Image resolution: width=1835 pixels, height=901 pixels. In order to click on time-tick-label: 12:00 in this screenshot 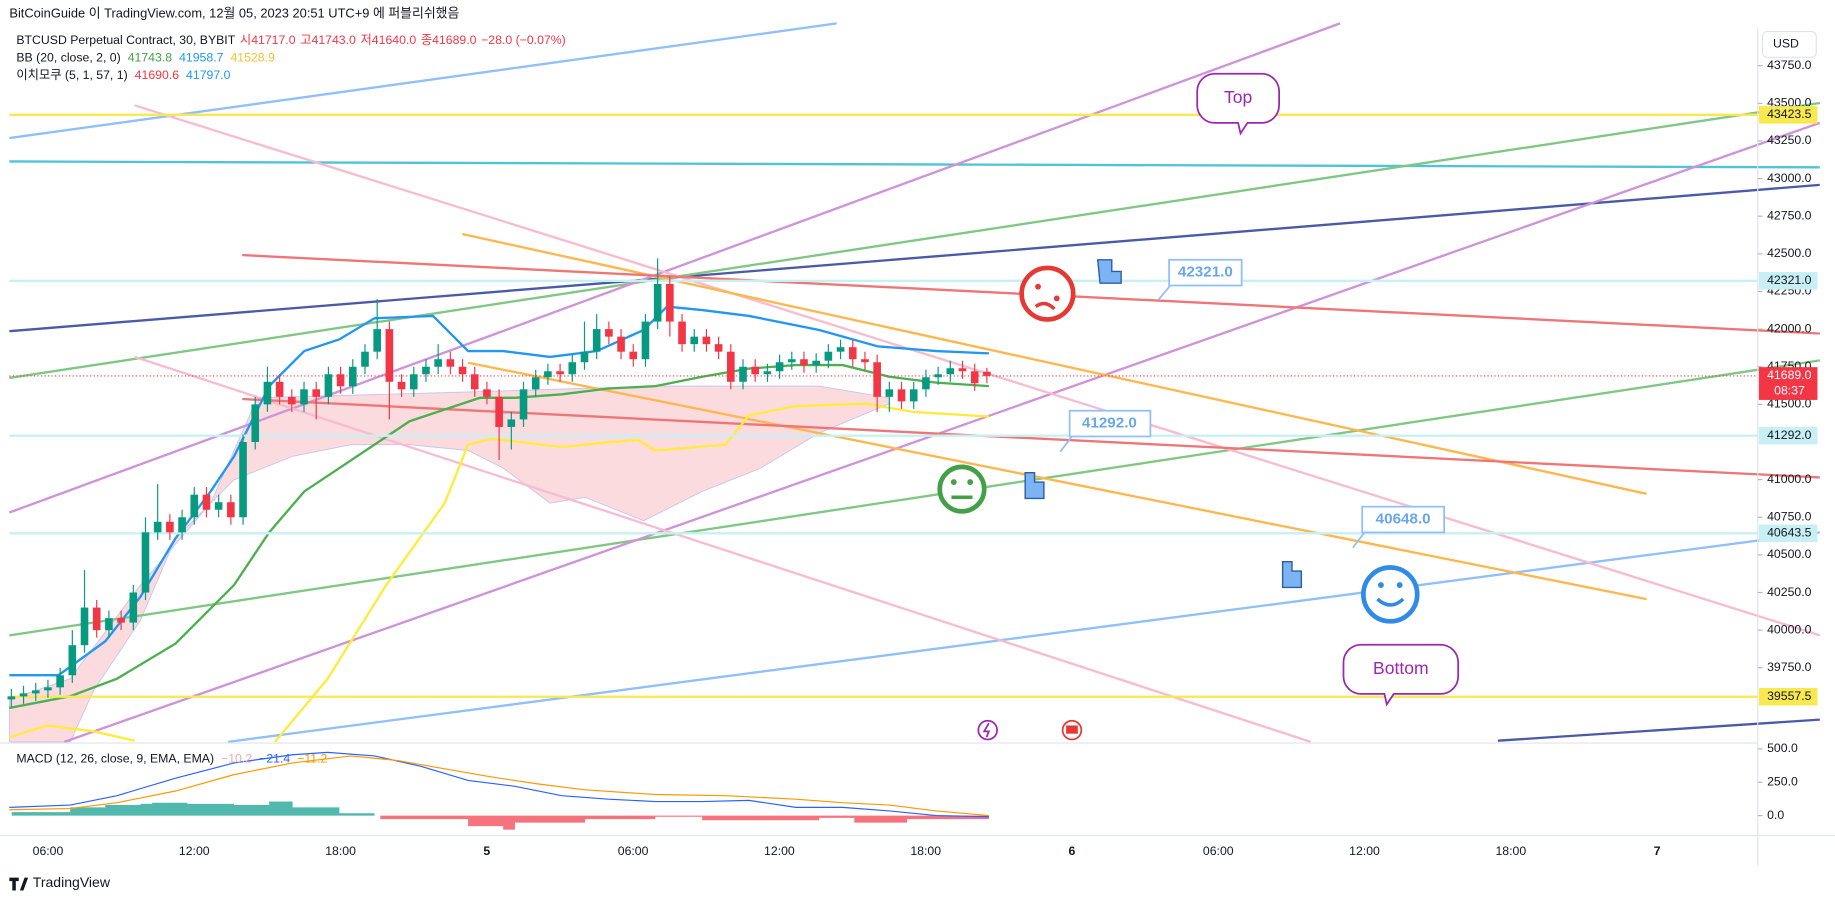, I will do `click(194, 851)`.